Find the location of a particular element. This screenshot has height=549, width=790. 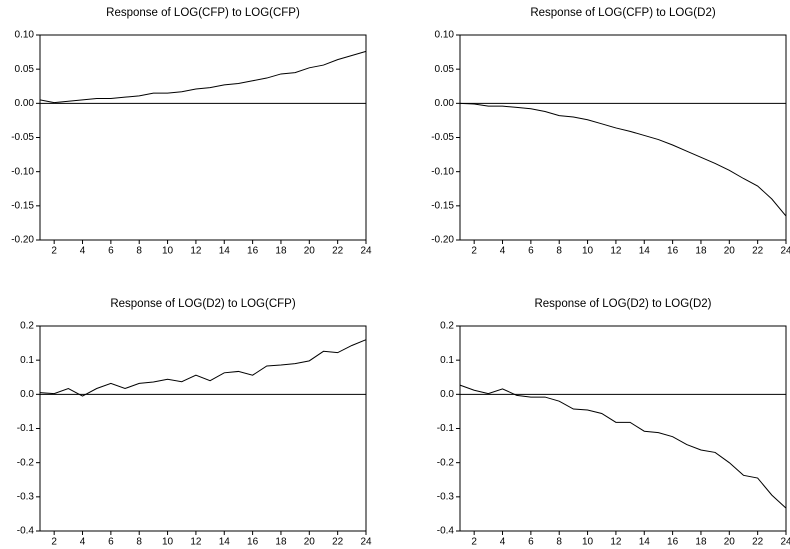

chart-title: Response of LOG(CFP) to LOG(CFP) is located at coordinates (203, 13).